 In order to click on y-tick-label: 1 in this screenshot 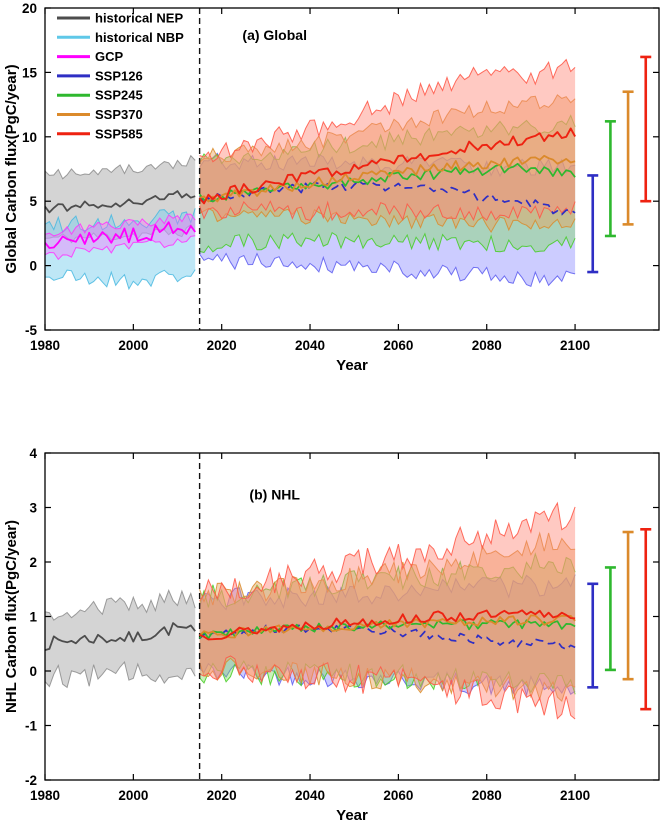, I will do `click(33, 617)`.